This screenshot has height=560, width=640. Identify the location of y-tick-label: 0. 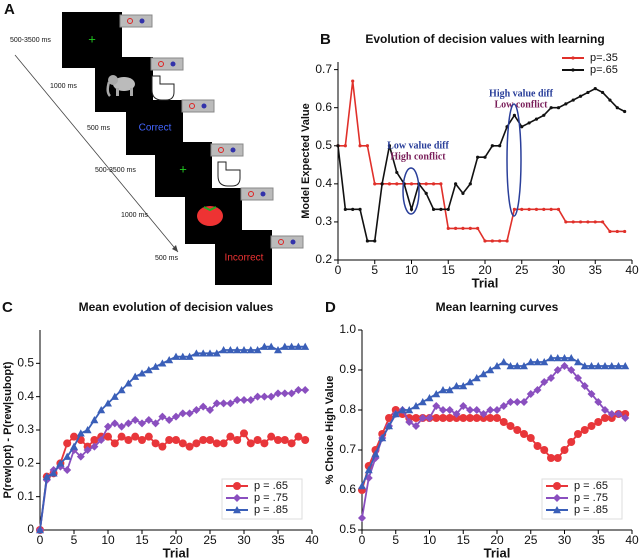
(30, 529).